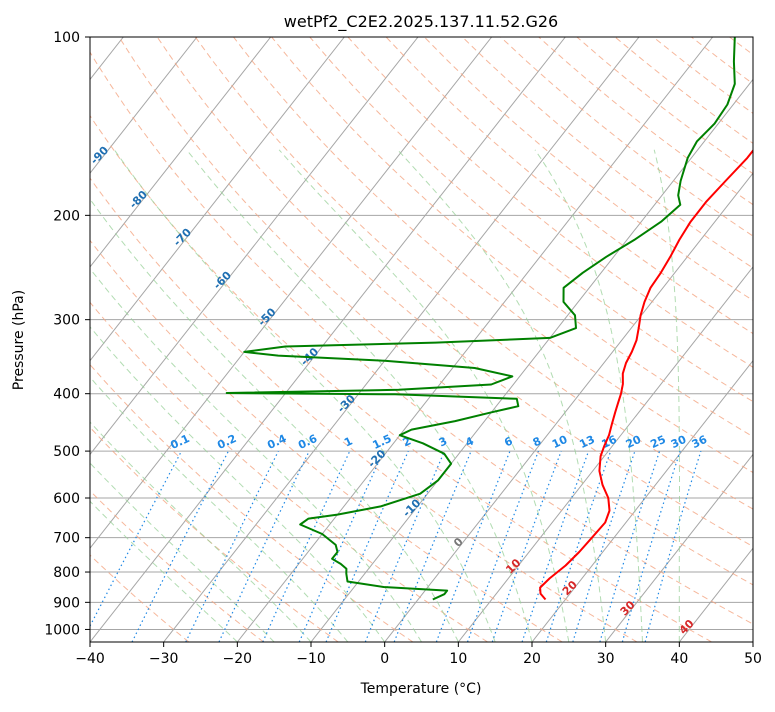 The image size is (775, 712). I want to click on y-tick-label: 400, so click(66, 395).